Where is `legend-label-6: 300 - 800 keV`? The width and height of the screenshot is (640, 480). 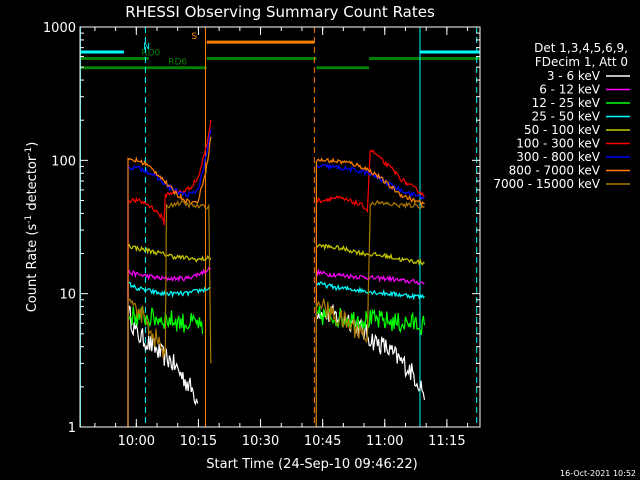
legend-label-6: 300 - 800 keV is located at coordinates (558, 157).